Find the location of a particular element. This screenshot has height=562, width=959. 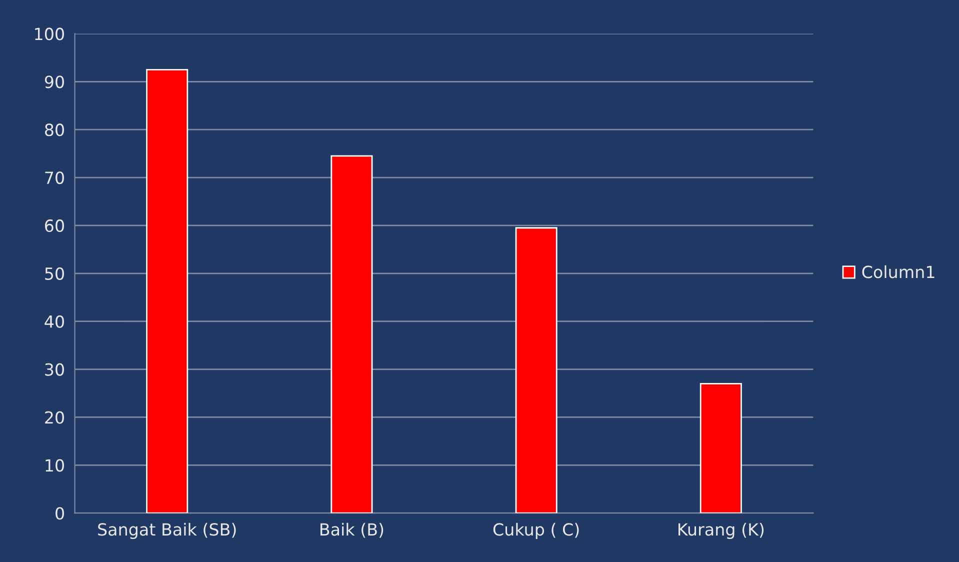

y-tick-label: 60 is located at coordinates (54, 225).